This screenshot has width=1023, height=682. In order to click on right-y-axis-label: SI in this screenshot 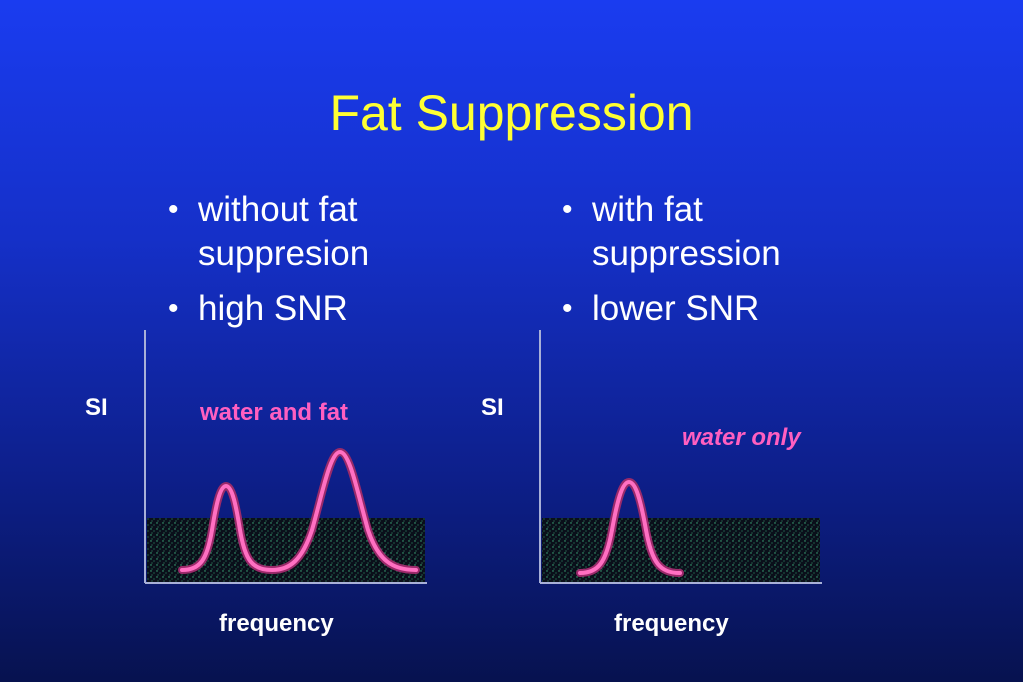, I will do `click(492, 407)`.